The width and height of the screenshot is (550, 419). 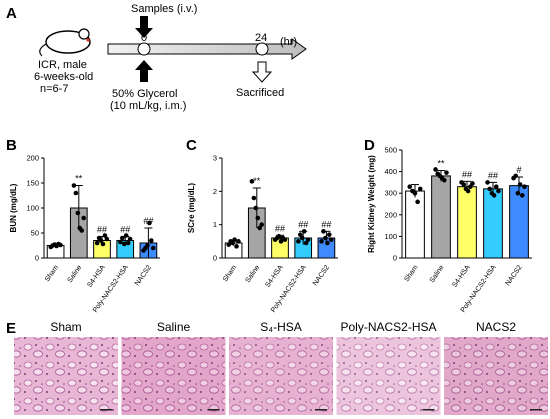 I want to click on mouse-icon, so click(x=65, y=42).